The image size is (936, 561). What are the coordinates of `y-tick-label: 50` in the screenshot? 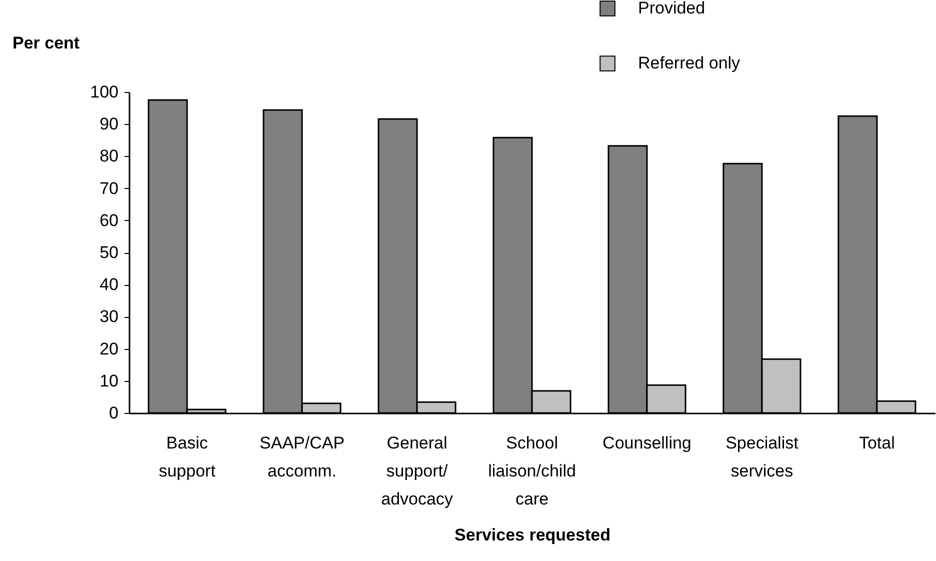 It's located at (109, 252).